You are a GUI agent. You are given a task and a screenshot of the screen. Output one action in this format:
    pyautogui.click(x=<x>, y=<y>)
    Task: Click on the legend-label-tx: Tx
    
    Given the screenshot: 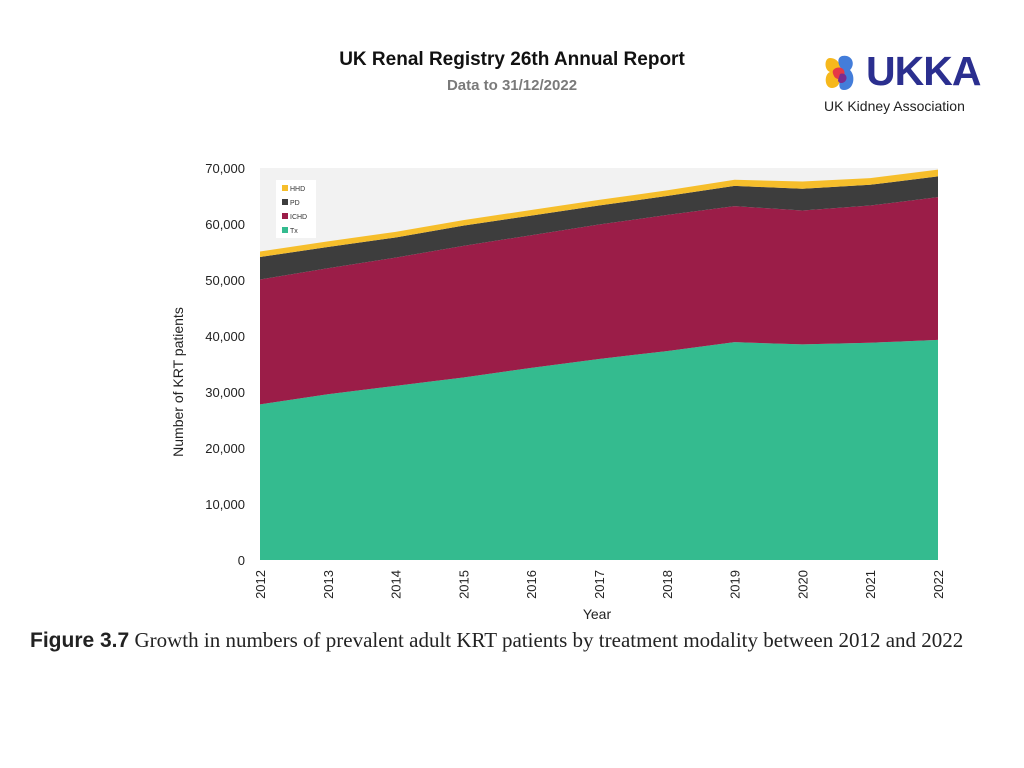 What is the action you would take?
    pyautogui.click(x=294, y=231)
    